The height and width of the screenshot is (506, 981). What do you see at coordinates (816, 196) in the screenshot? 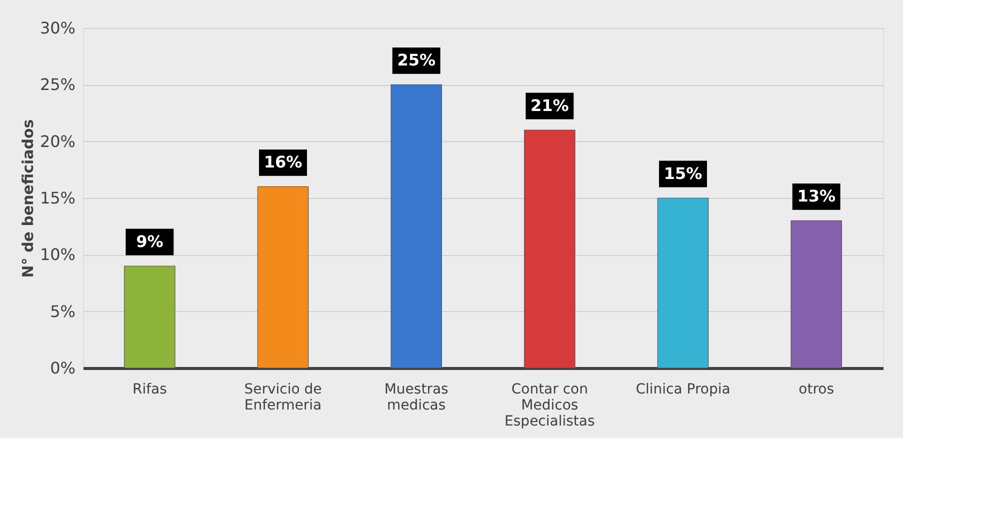
I see `data-label: 13%` at bounding box center [816, 196].